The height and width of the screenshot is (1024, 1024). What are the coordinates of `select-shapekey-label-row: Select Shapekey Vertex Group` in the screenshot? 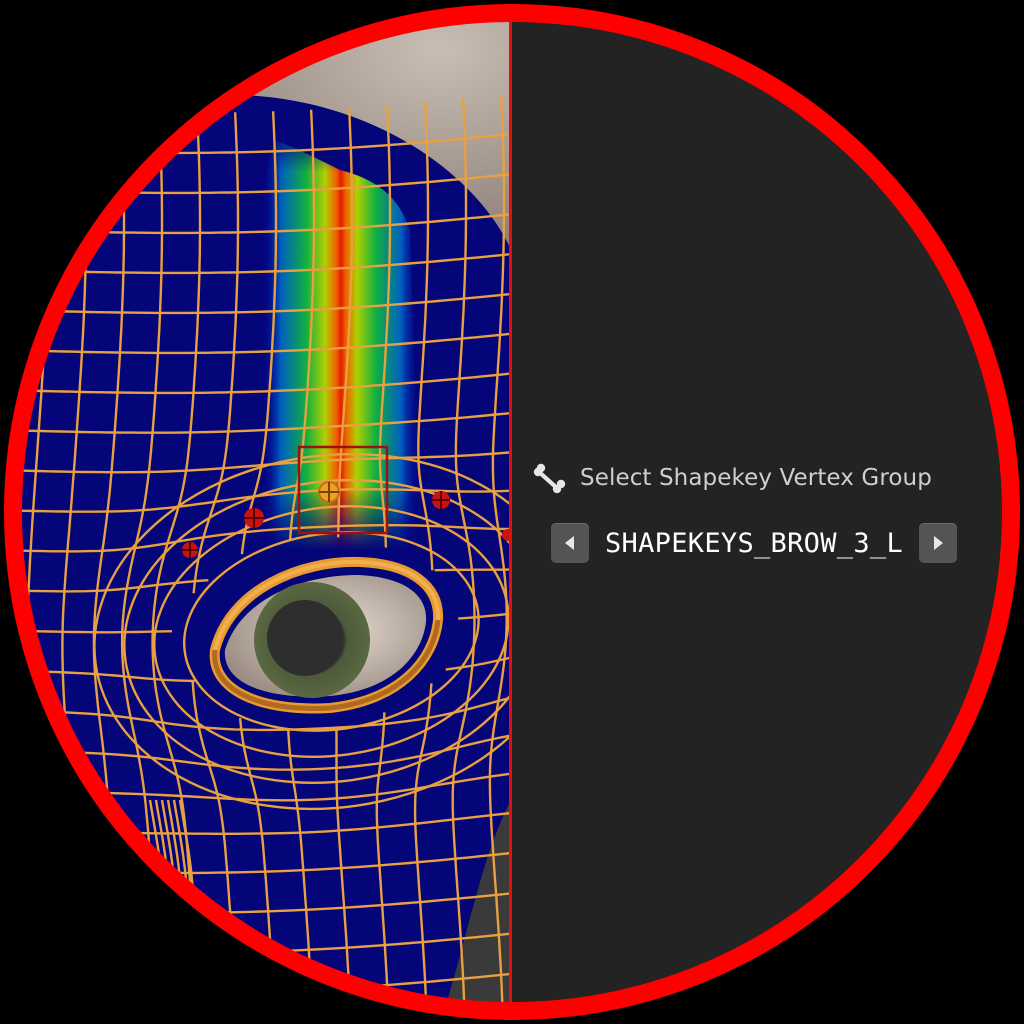 It's located at (732, 478).